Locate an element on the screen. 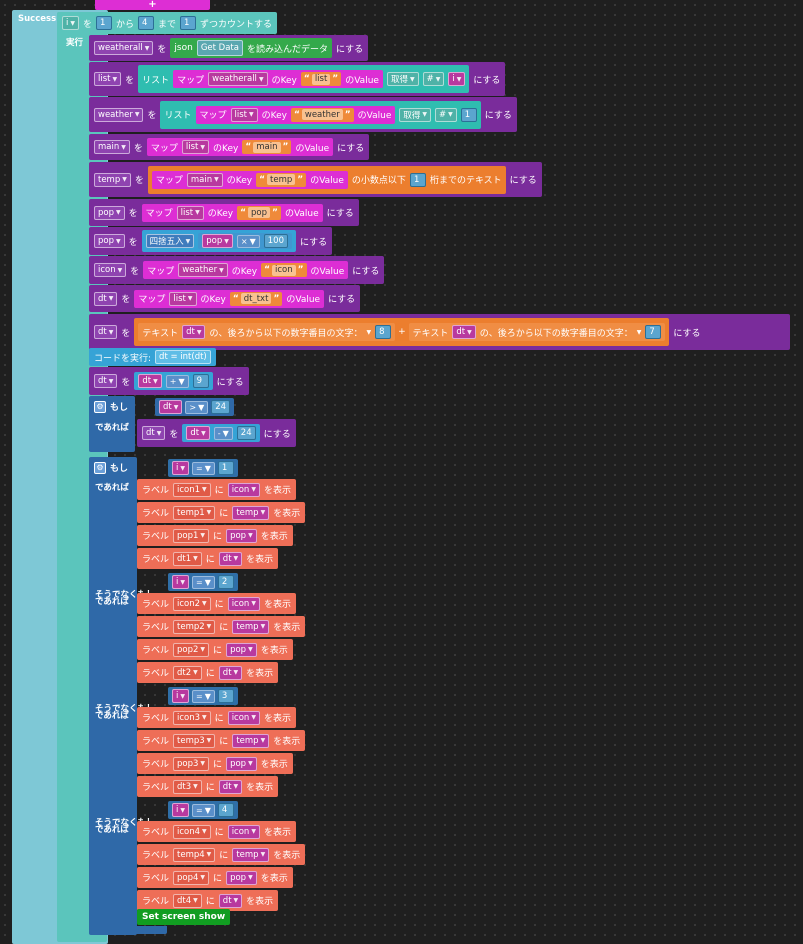  map-get-block: マップ main ▼ のKey “temp” のValue is located at coordinates (249, 179).